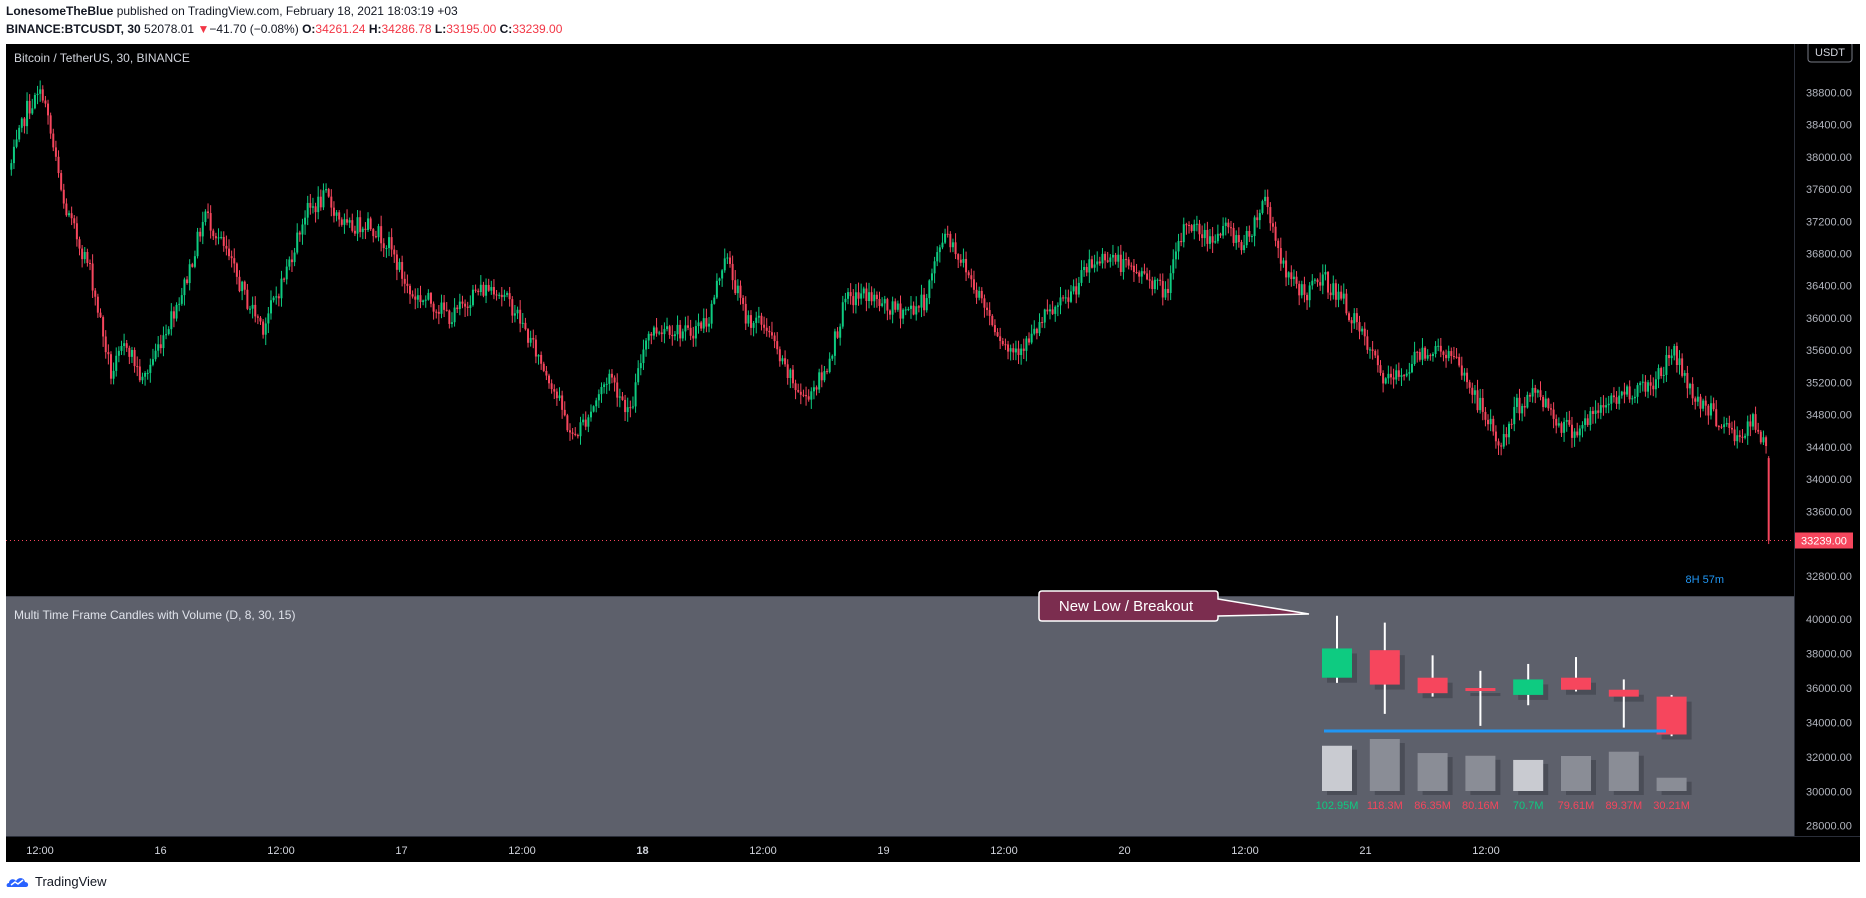  What do you see at coordinates (1704, 580) in the screenshot?
I see `timer-label: 8H 57m` at bounding box center [1704, 580].